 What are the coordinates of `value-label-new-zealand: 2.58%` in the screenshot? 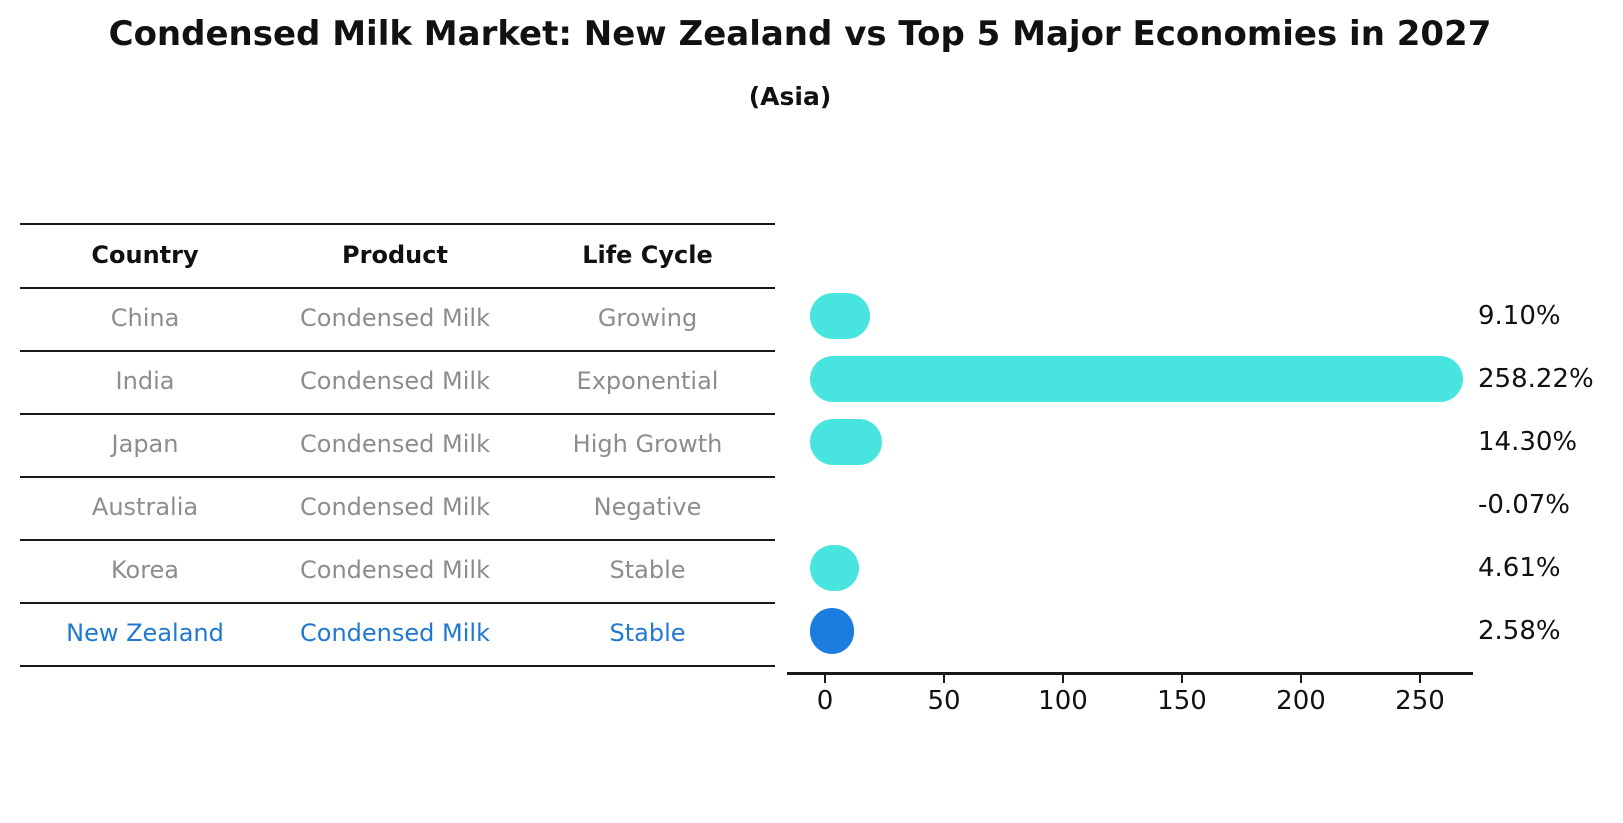 It's located at (1519, 630).